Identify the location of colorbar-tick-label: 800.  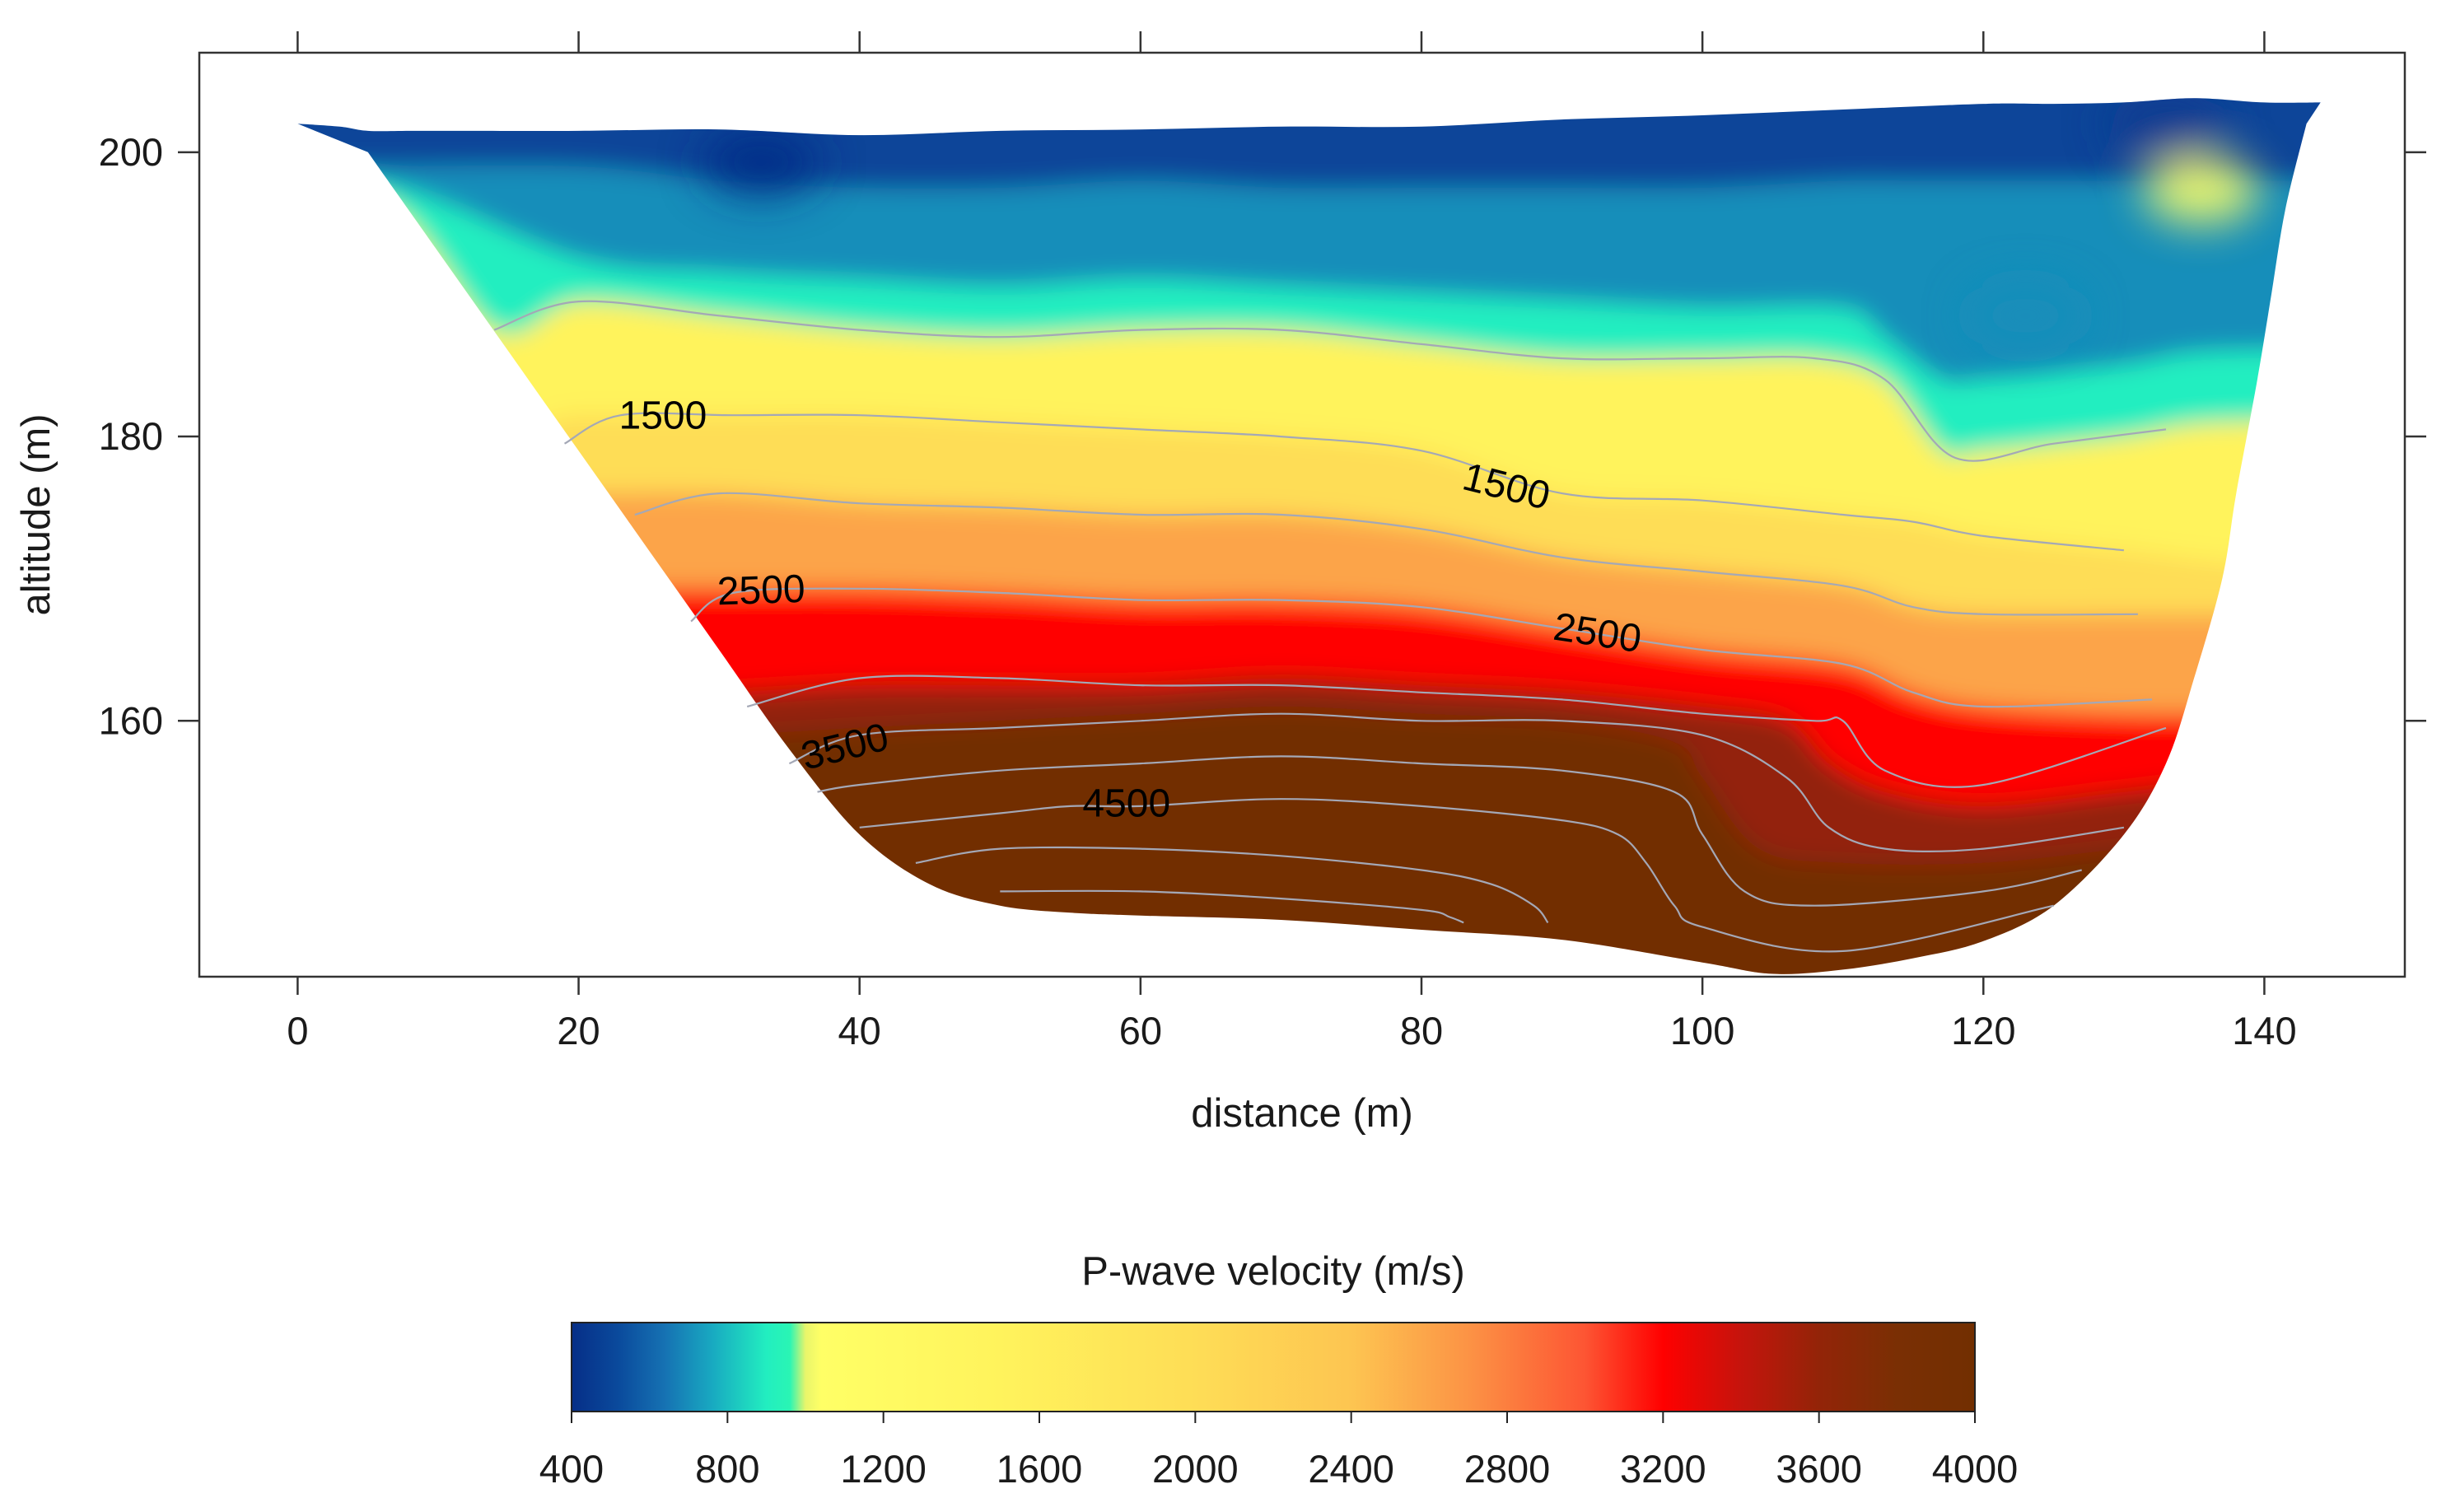
(727, 1469).